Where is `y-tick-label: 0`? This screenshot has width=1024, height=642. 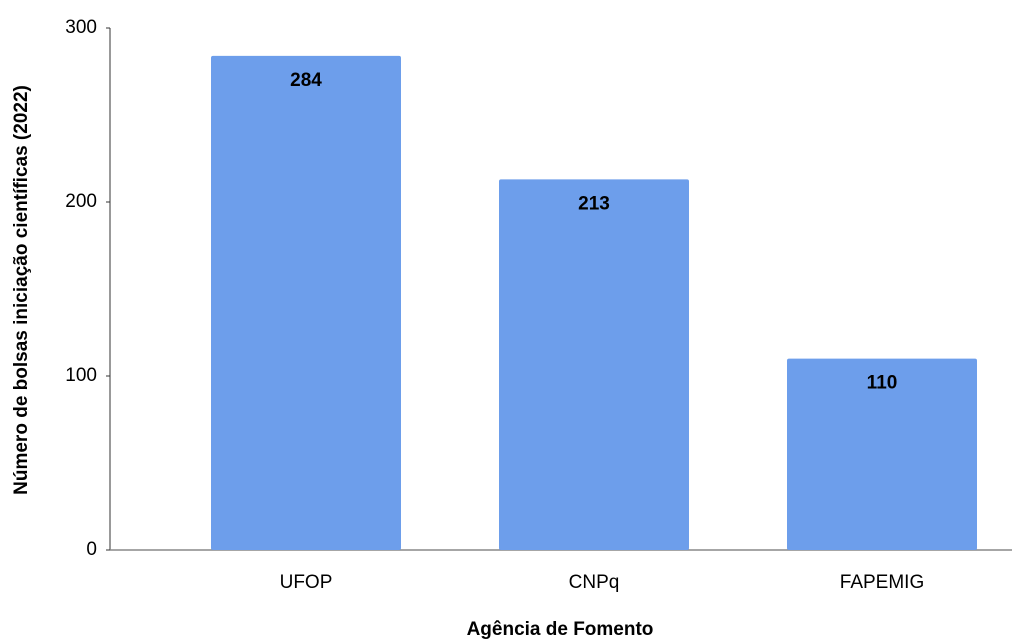
y-tick-label: 0 is located at coordinates (91, 549).